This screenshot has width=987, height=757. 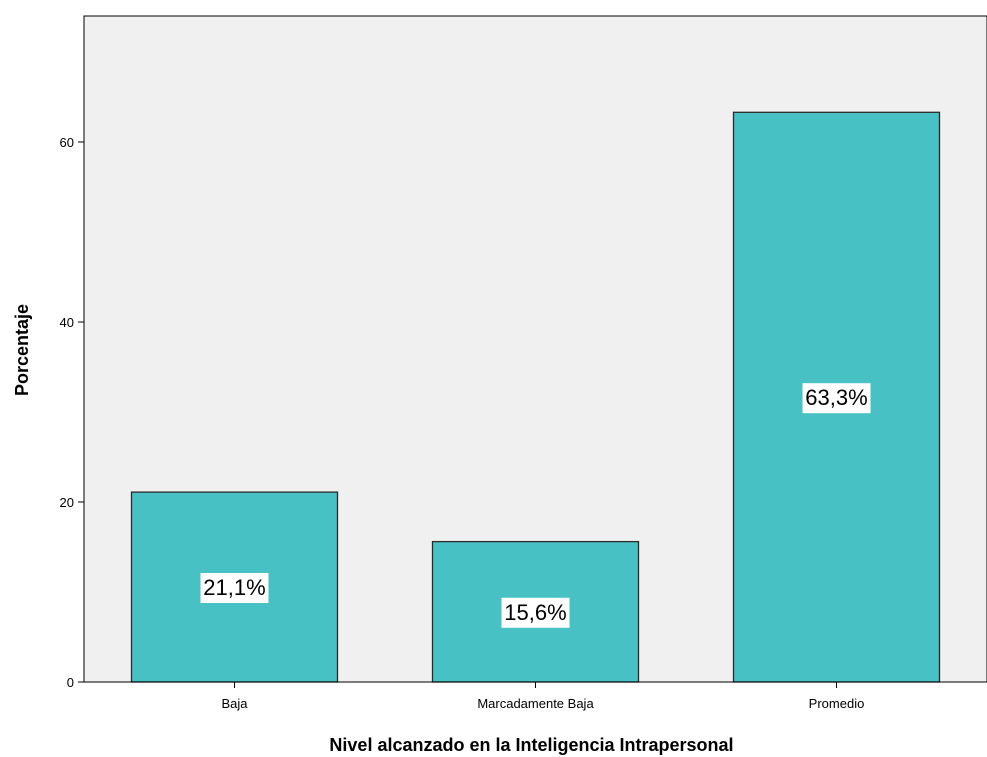 I want to click on y-tick-label-0: 0, so click(x=70, y=682).